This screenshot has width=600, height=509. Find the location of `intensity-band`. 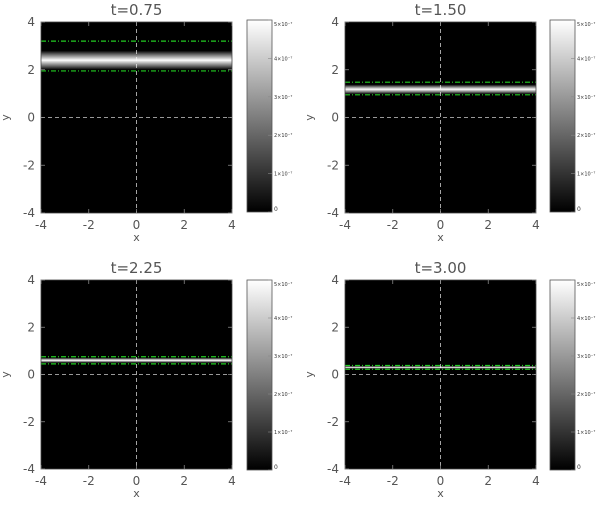

intensity-band is located at coordinates (440, 89).